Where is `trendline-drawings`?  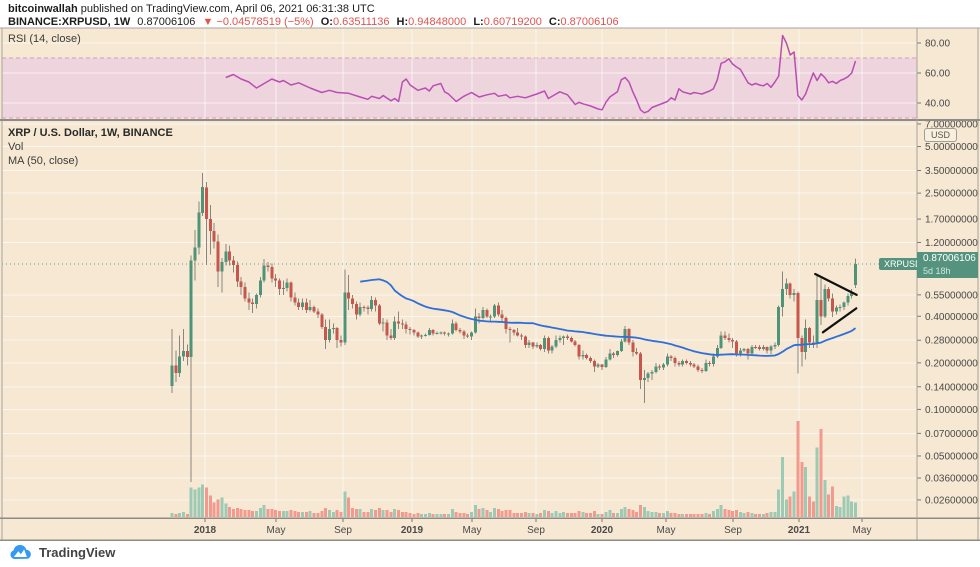
trendline-drawings is located at coordinates (836, 303).